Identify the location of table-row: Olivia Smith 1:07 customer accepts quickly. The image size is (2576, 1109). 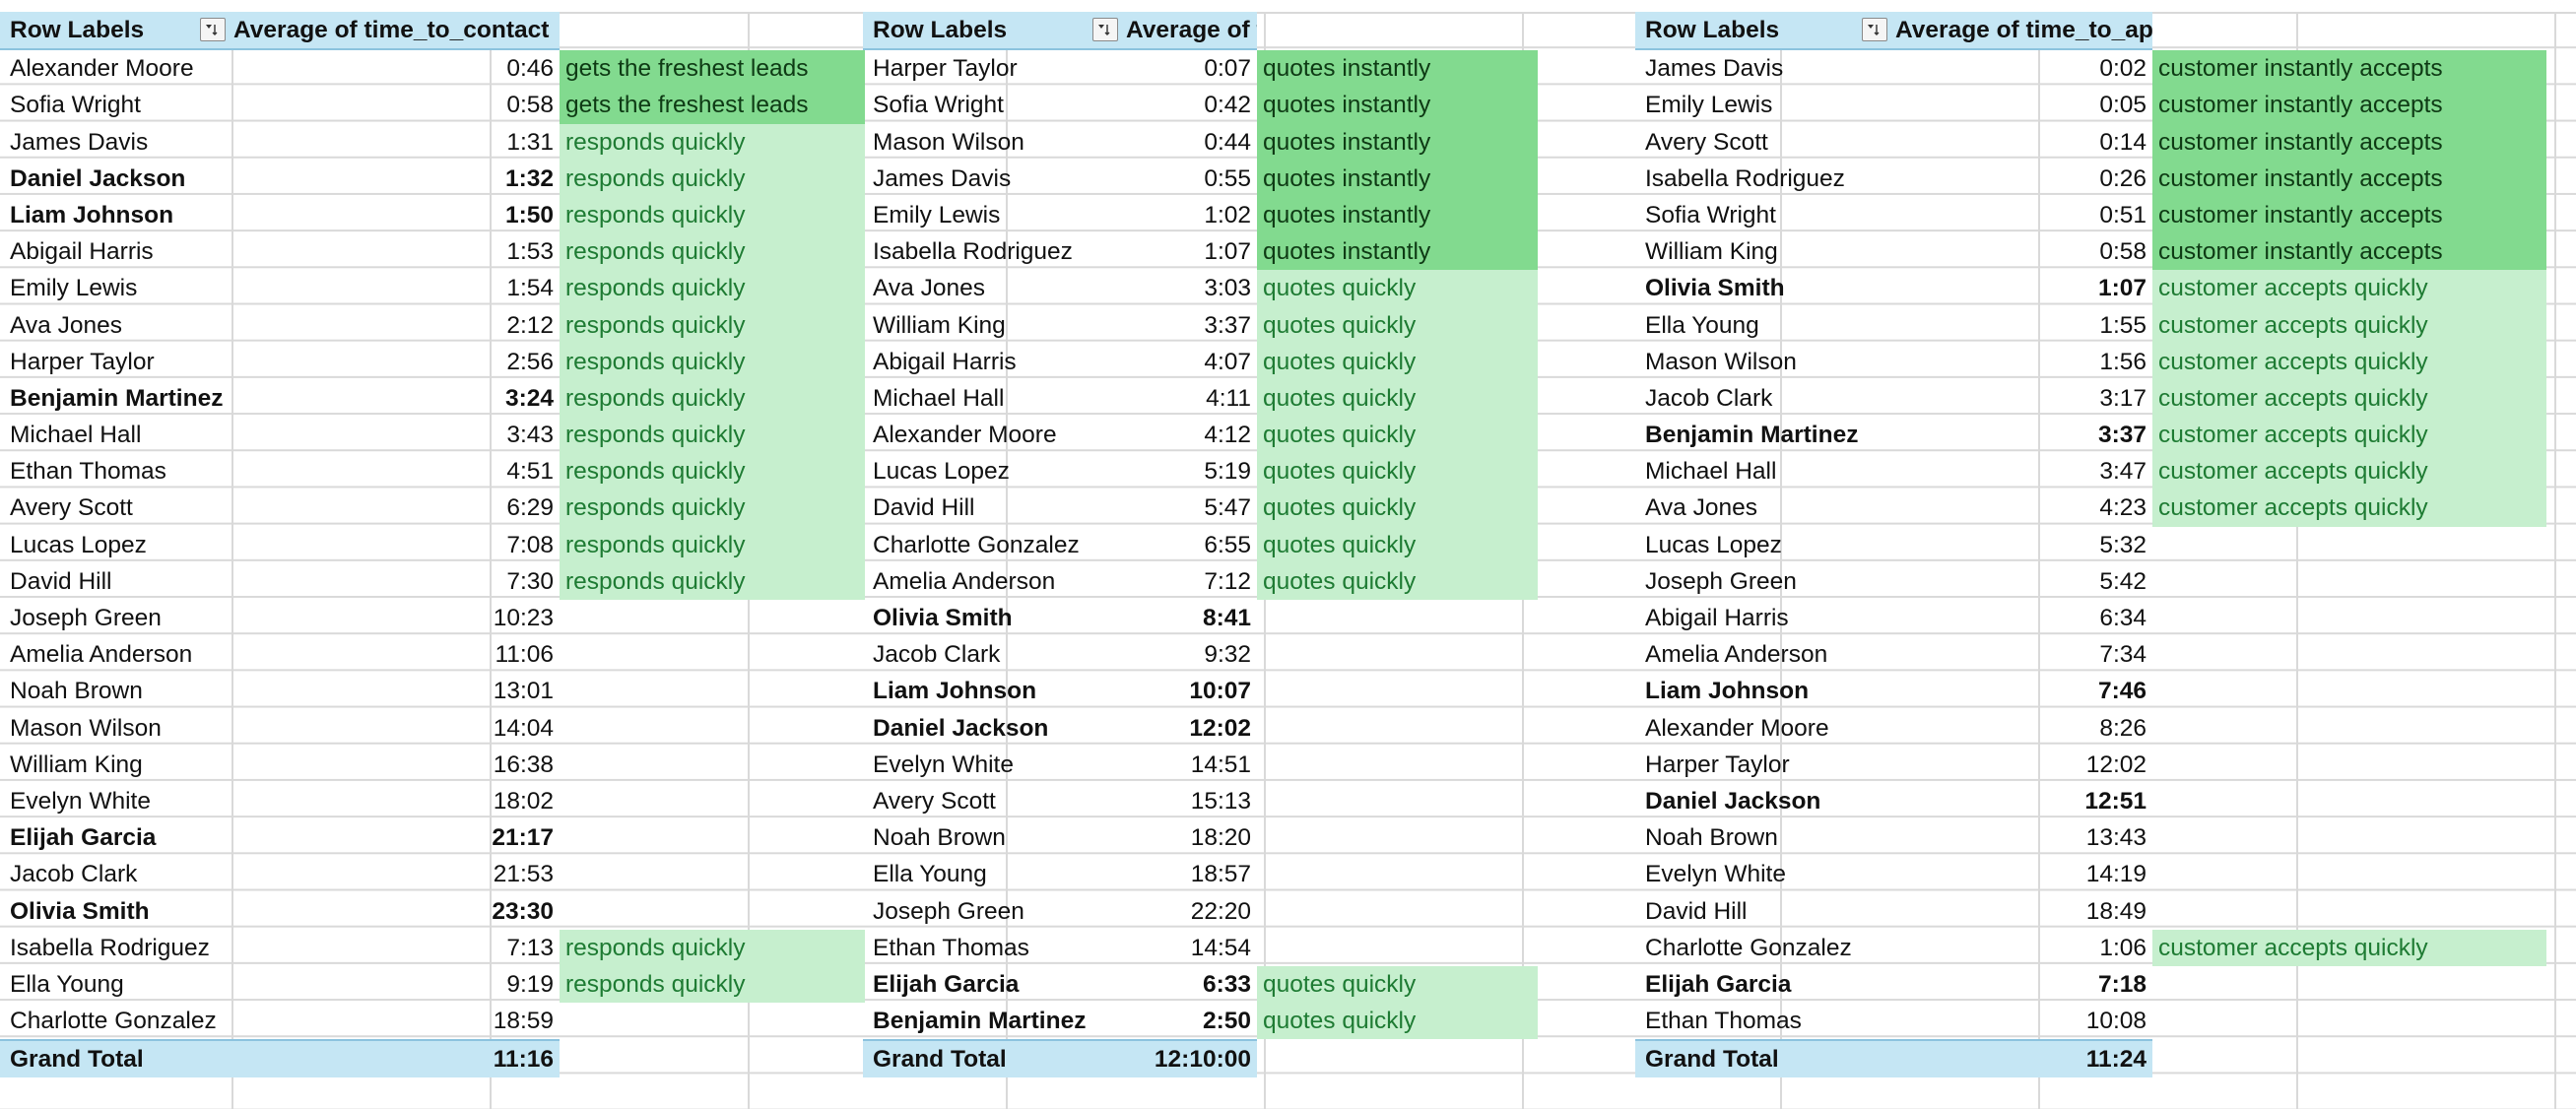
(2091, 288).